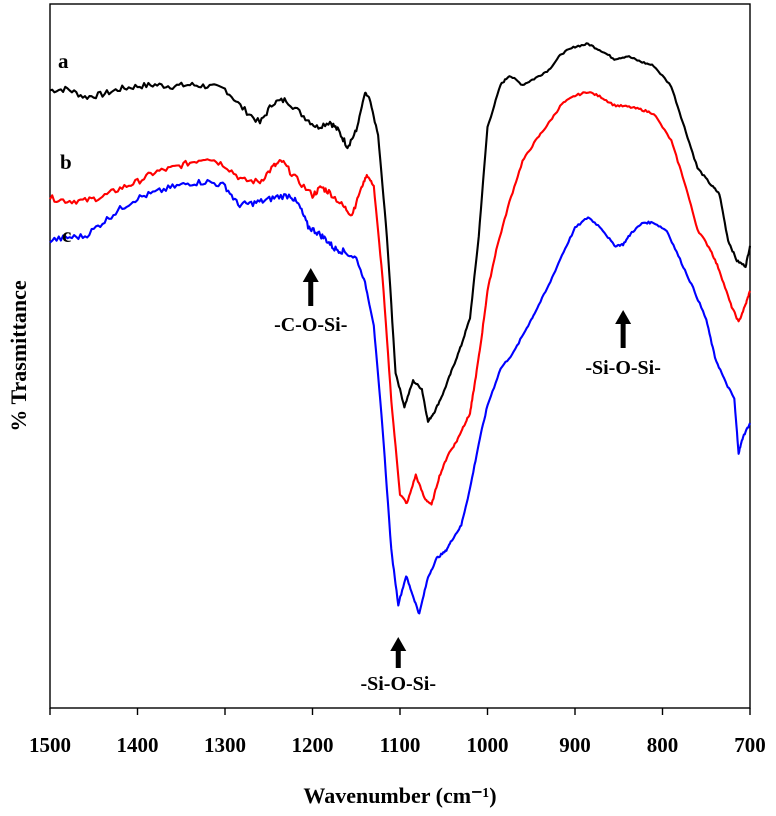 The image size is (776, 816). Describe the element at coordinates (66, 235) in the screenshot. I see `series-label-c: c` at that location.